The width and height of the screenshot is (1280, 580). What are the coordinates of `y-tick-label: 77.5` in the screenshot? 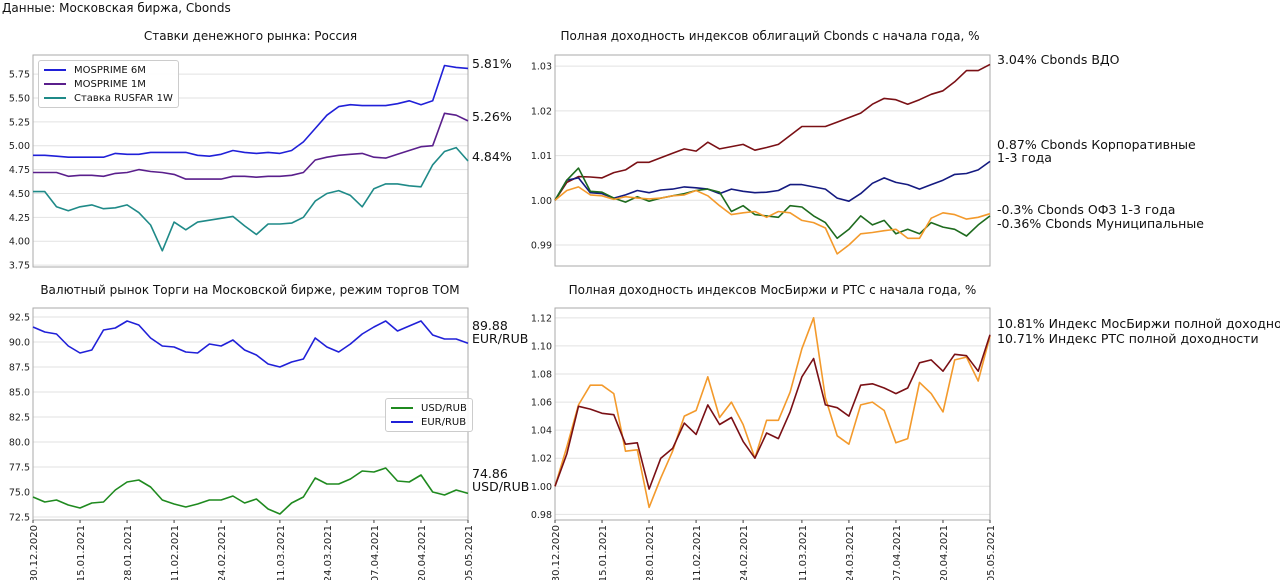 It's located at (19, 468).